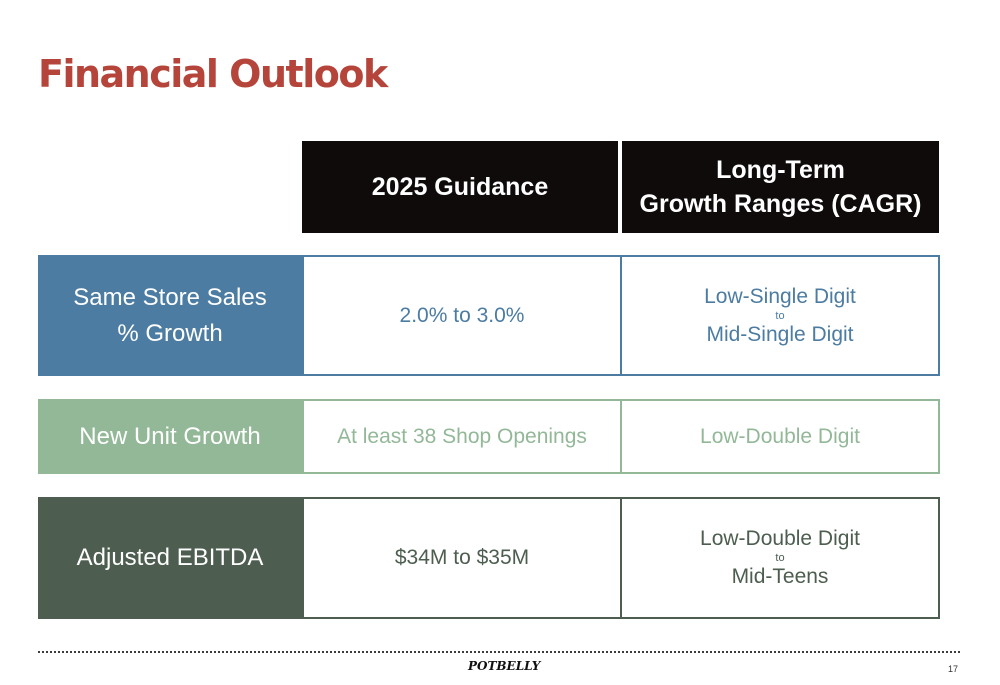 The width and height of the screenshot is (1000, 685). I want to click on row-label-line1: Adjusted EBITDA, so click(170, 557).